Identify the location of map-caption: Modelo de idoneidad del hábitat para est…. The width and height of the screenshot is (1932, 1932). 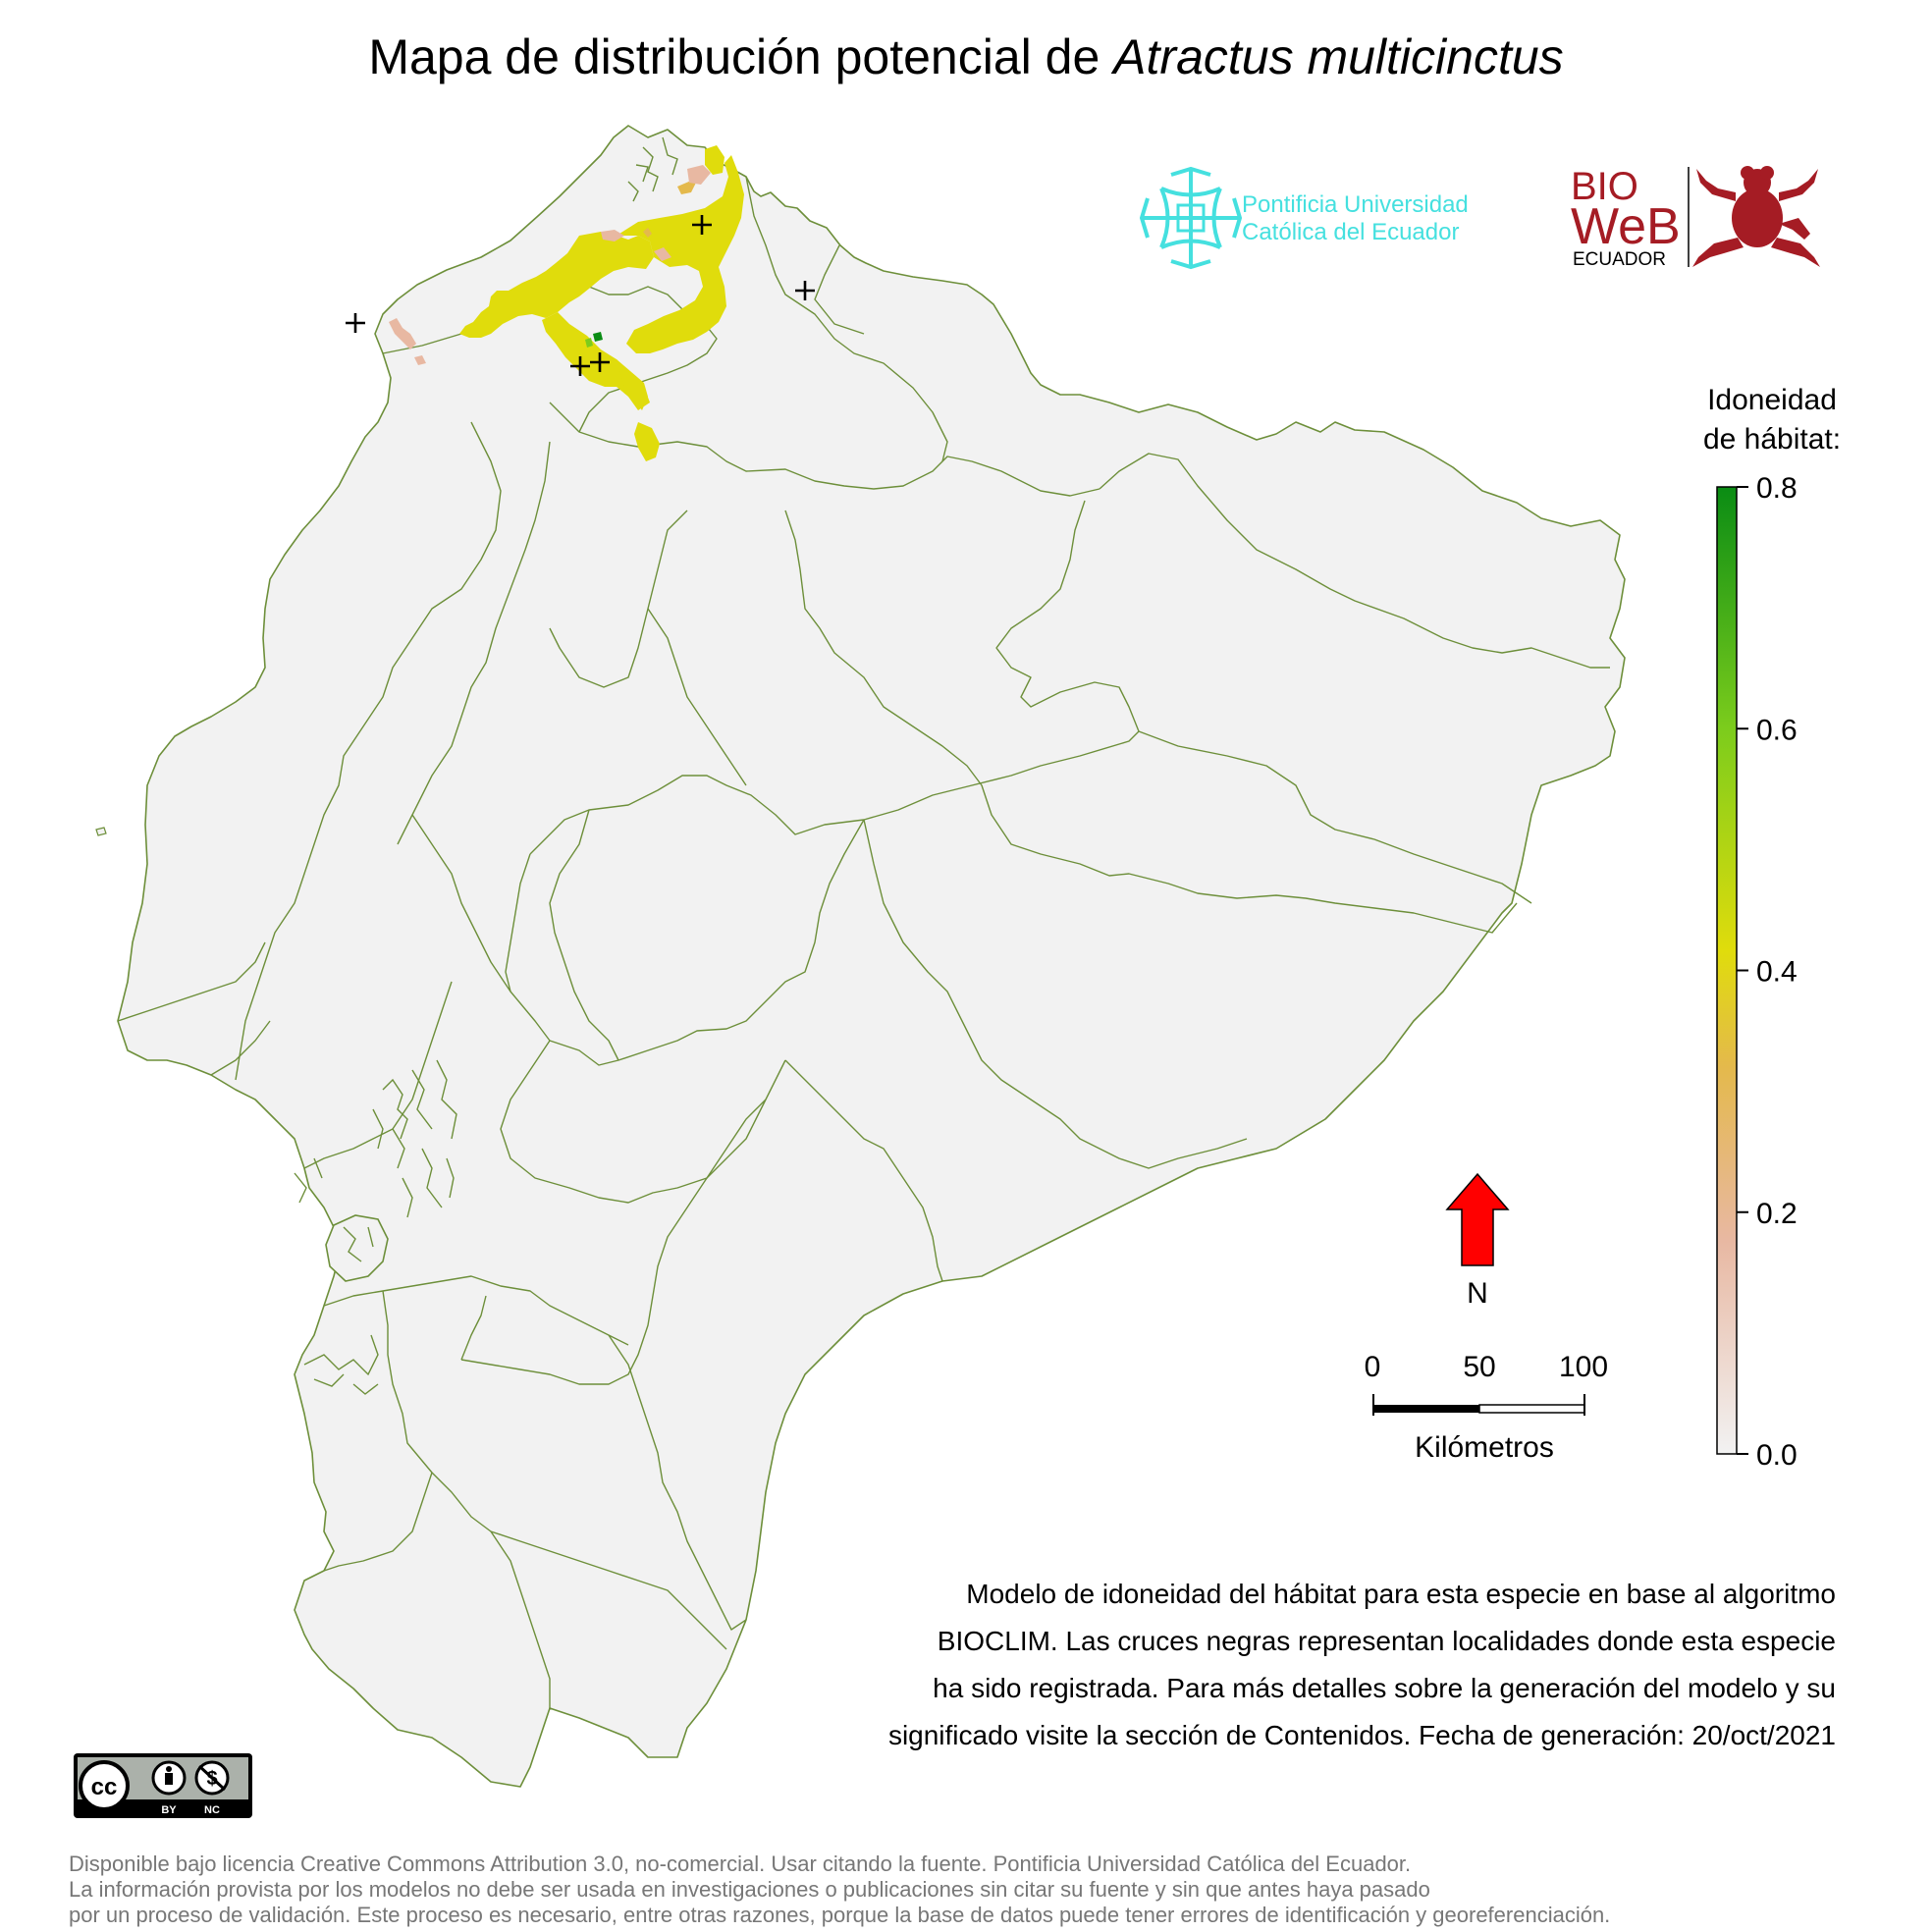
(1261, 1665).